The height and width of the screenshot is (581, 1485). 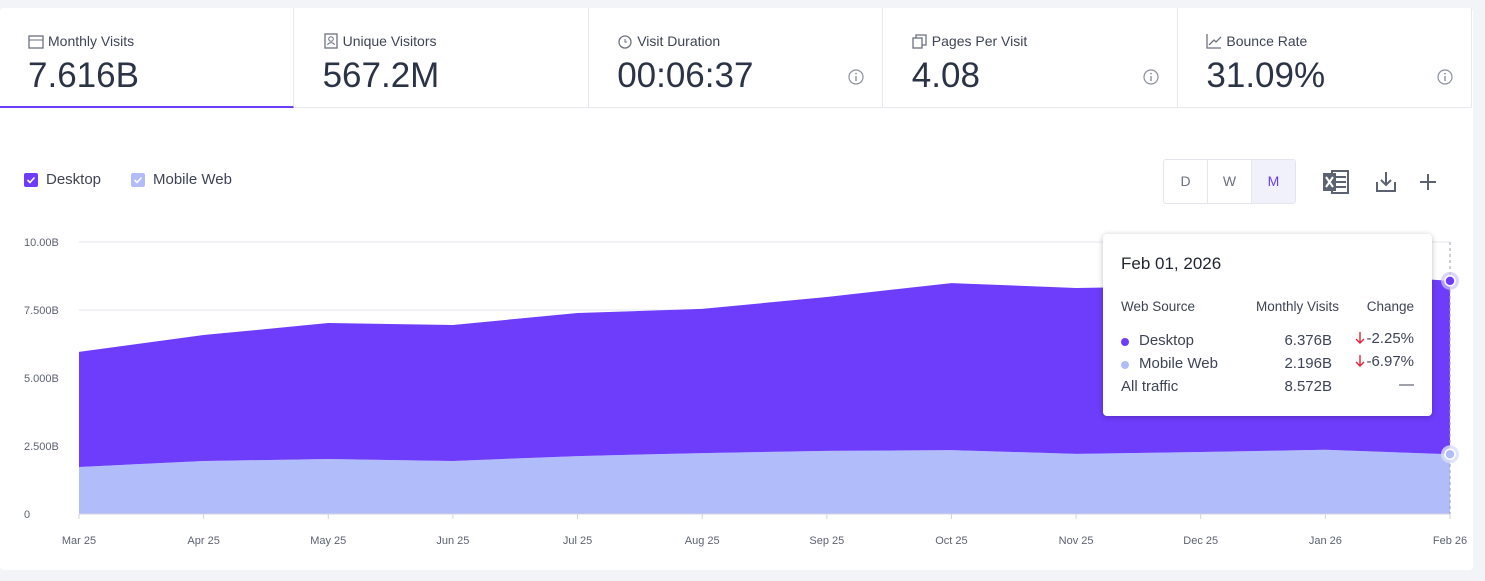 What do you see at coordinates (91, 41) in the screenshot?
I see `metric-label: Monthly Visits` at bounding box center [91, 41].